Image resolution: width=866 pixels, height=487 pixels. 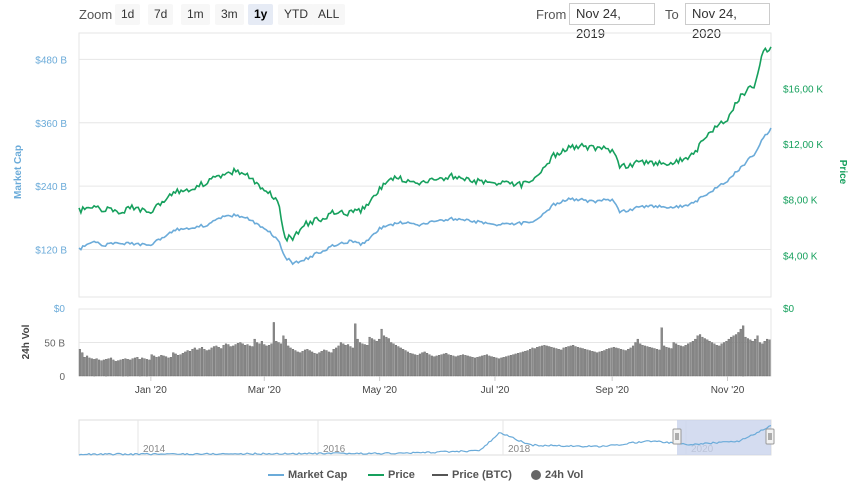 I want to click on volume-axis-title: 24h Vol, so click(x=26, y=341).